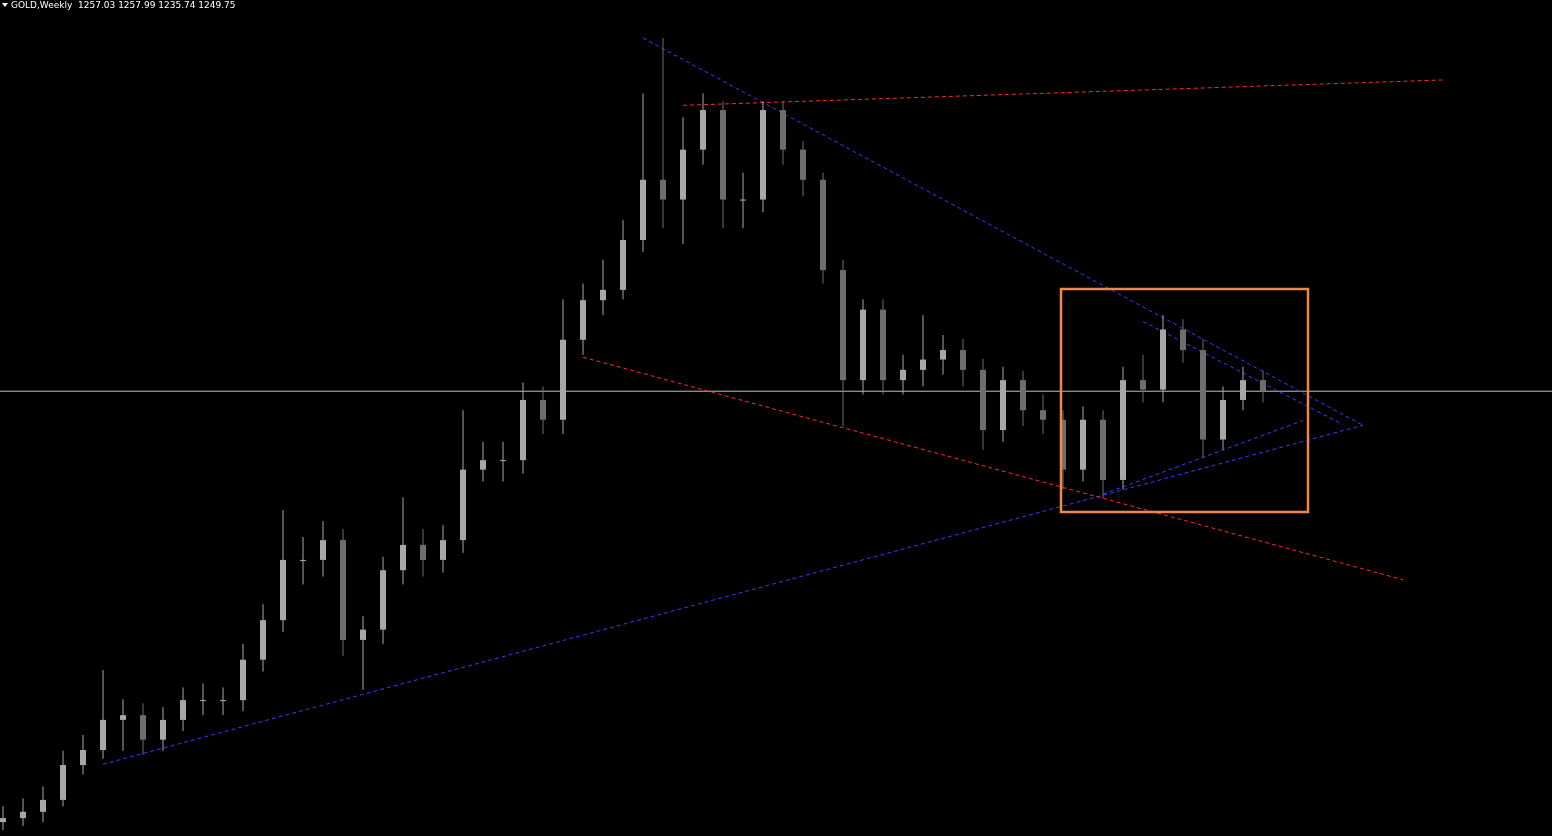 Image resolution: width=1552 pixels, height=836 pixels. What do you see at coordinates (123, 5) in the screenshot?
I see `chart-title: GOLD,Weekly 1257.03 1257.99 1235.74 1249.75` at bounding box center [123, 5].